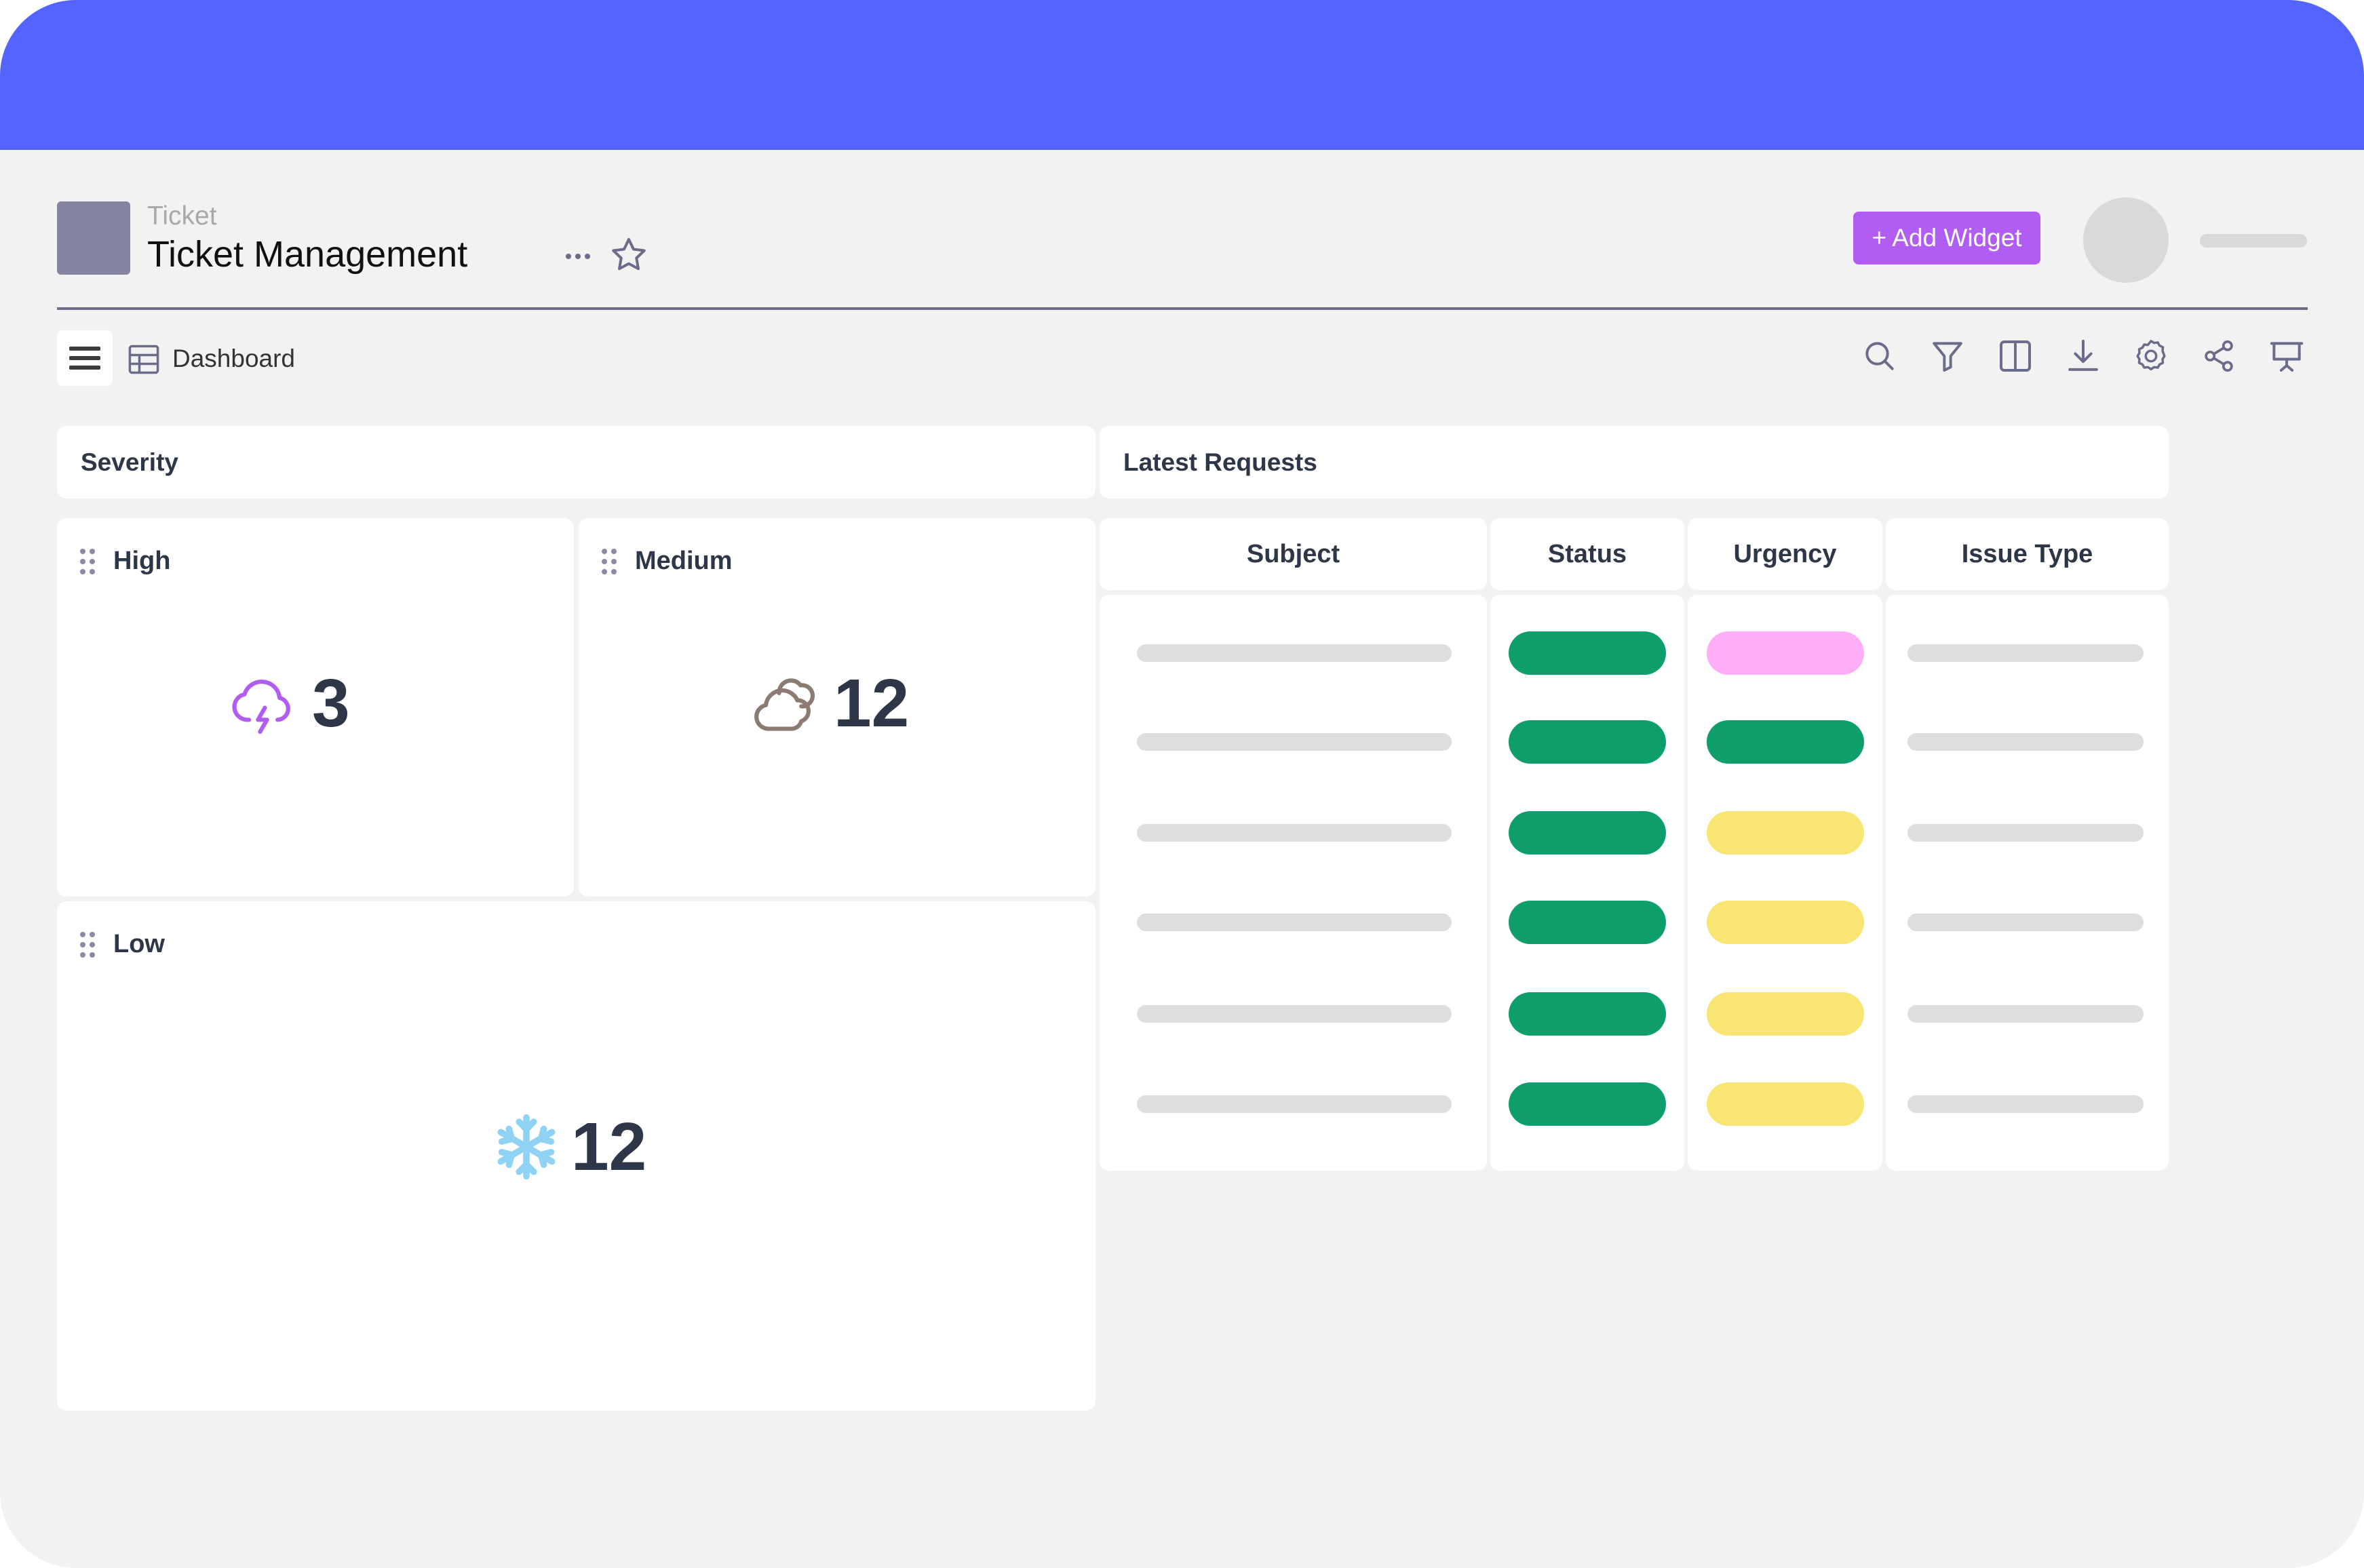  Describe the element at coordinates (85, 358) in the screenshot. I see `hamburger-menu-icon` at that location.